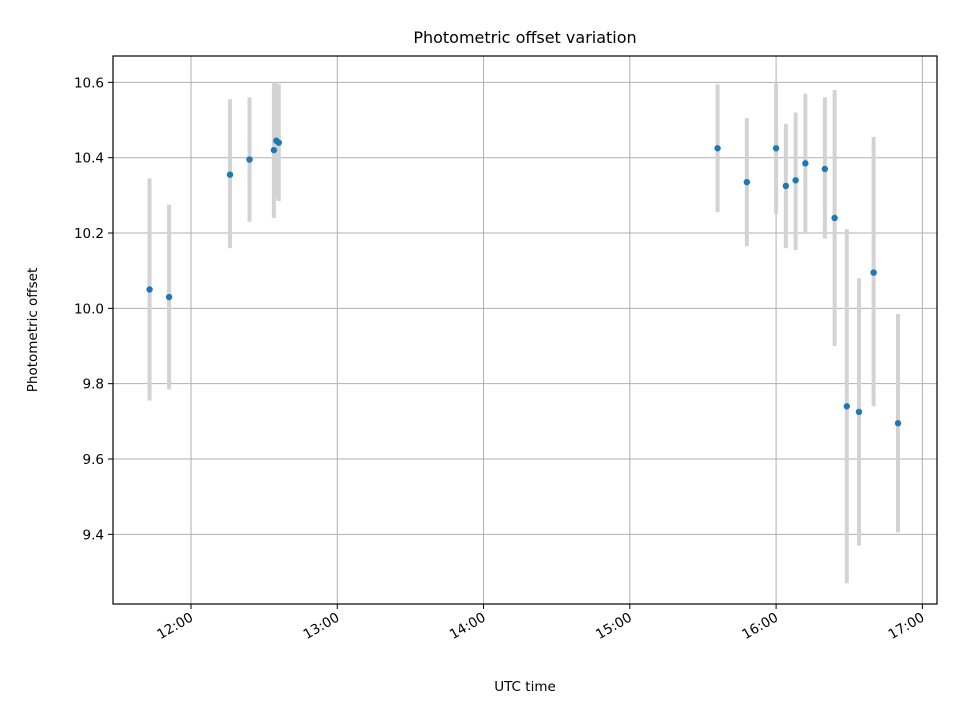 This screenshot has width=960, height=720. What do you see at coordinates (89, 159) in the screenshot?
I see `y-tick-label: 10.4` at bounding box center [89, 159].